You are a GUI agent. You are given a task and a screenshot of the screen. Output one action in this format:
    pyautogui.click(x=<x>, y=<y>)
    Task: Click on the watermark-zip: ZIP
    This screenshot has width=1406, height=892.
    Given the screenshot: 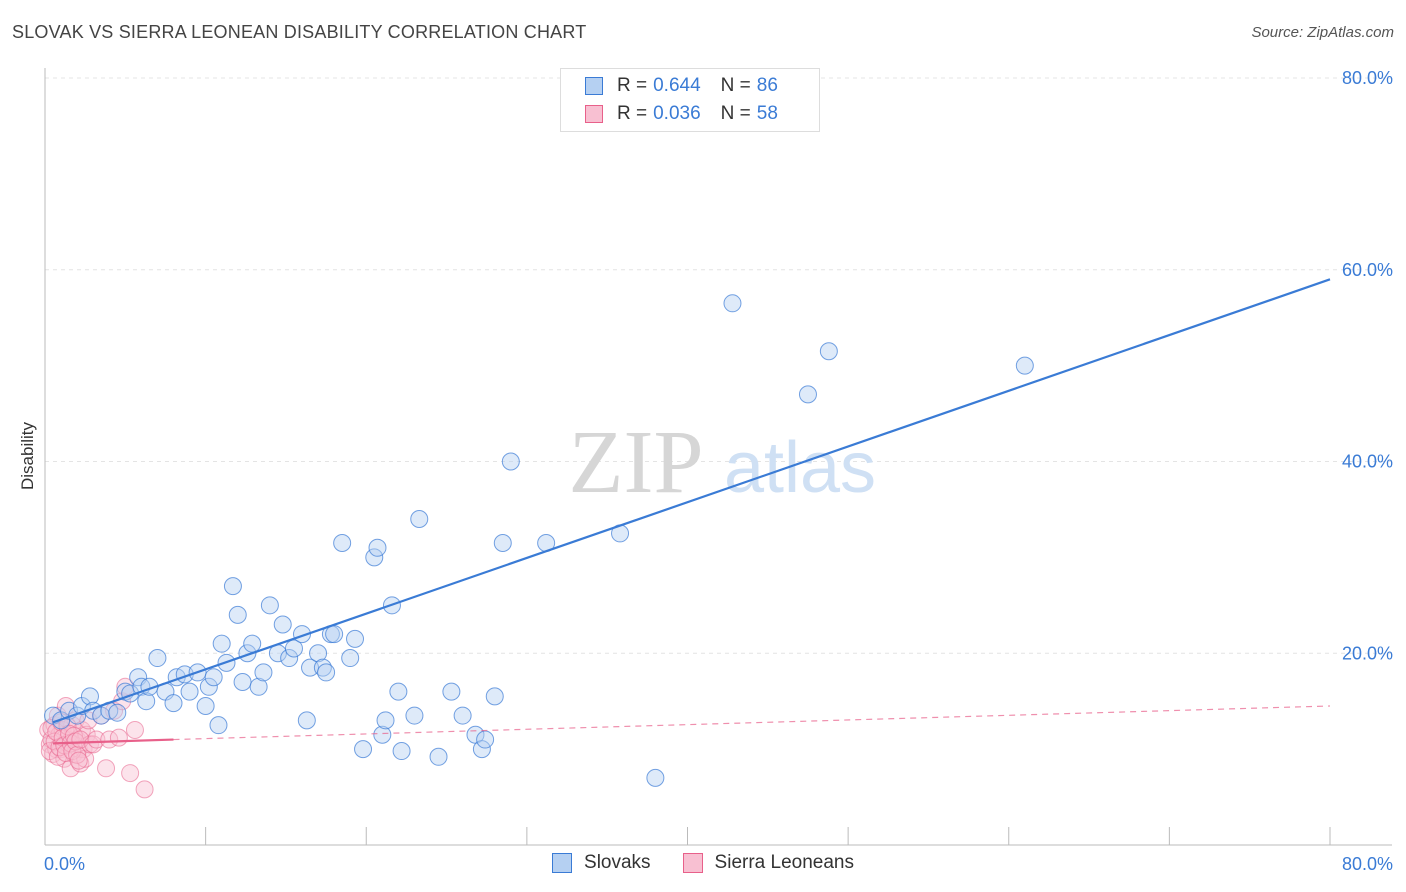 What is the action you would take?
    pyautogui.click(x=636, y=462)
    